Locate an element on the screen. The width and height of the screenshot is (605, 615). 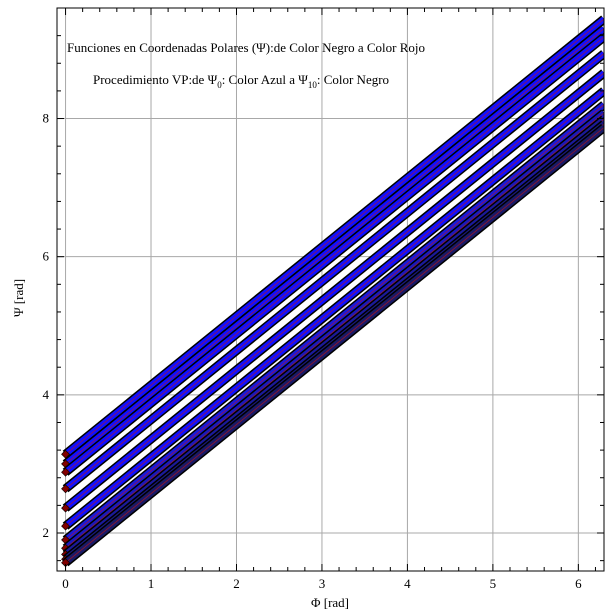
x-tick-label: 6 is located at coordinates (578, 583).